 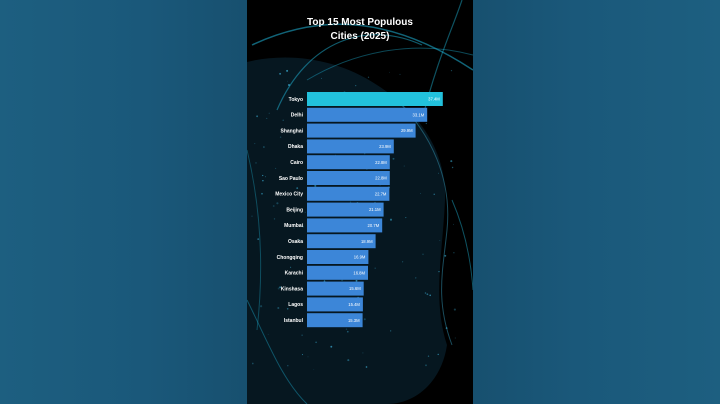 What do you see at coordinates (374, 225) in the screenshot?
I see `value-label: 20.7M` at bounding box center [374, 225].